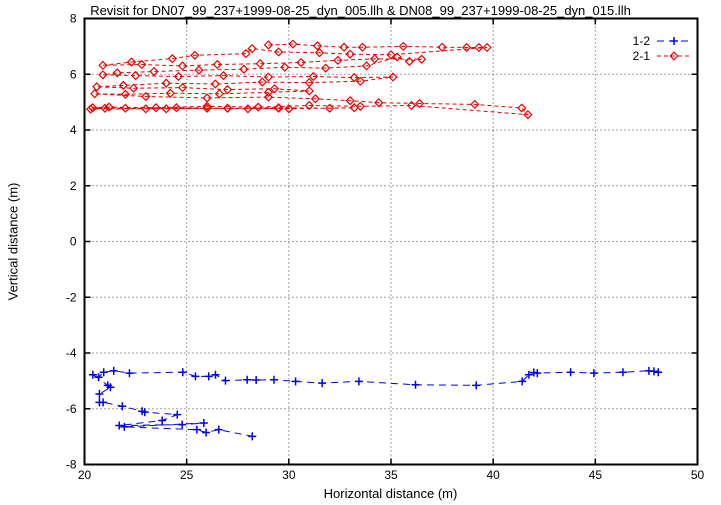  What do you see at coordinates (662, 48) in the screenshot?
I see `legend: 1-22-1` at bounding box center [662, 48].